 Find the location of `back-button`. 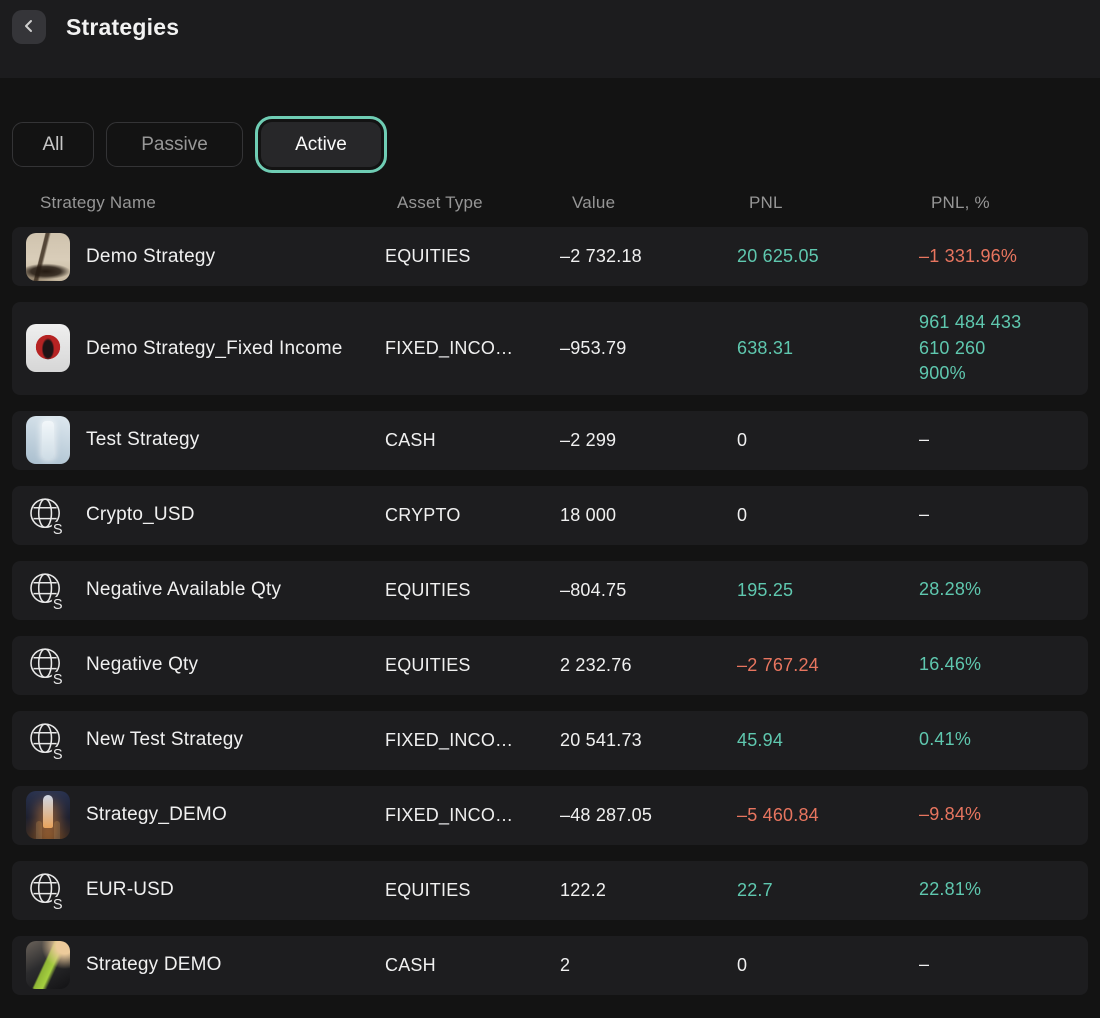

back-button is located at coordinates (29, 27).